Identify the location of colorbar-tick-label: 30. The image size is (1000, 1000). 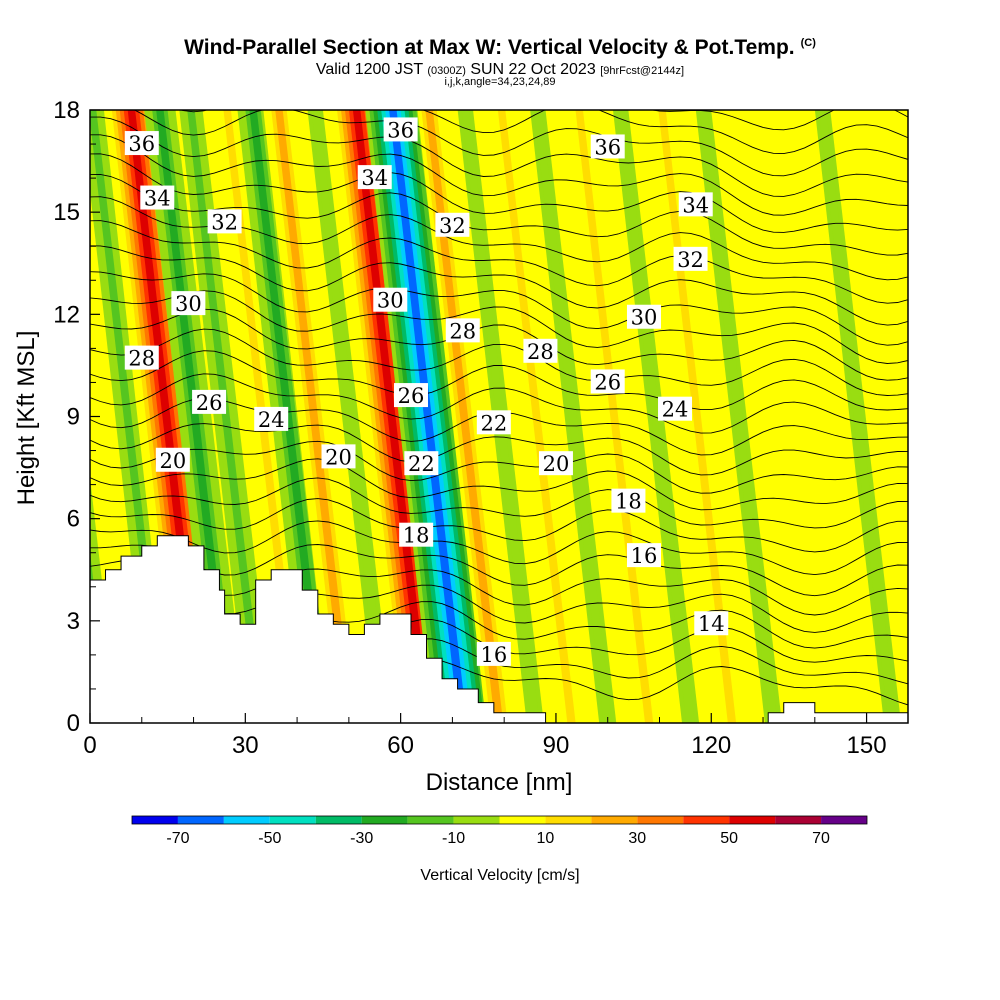
(637, 838).